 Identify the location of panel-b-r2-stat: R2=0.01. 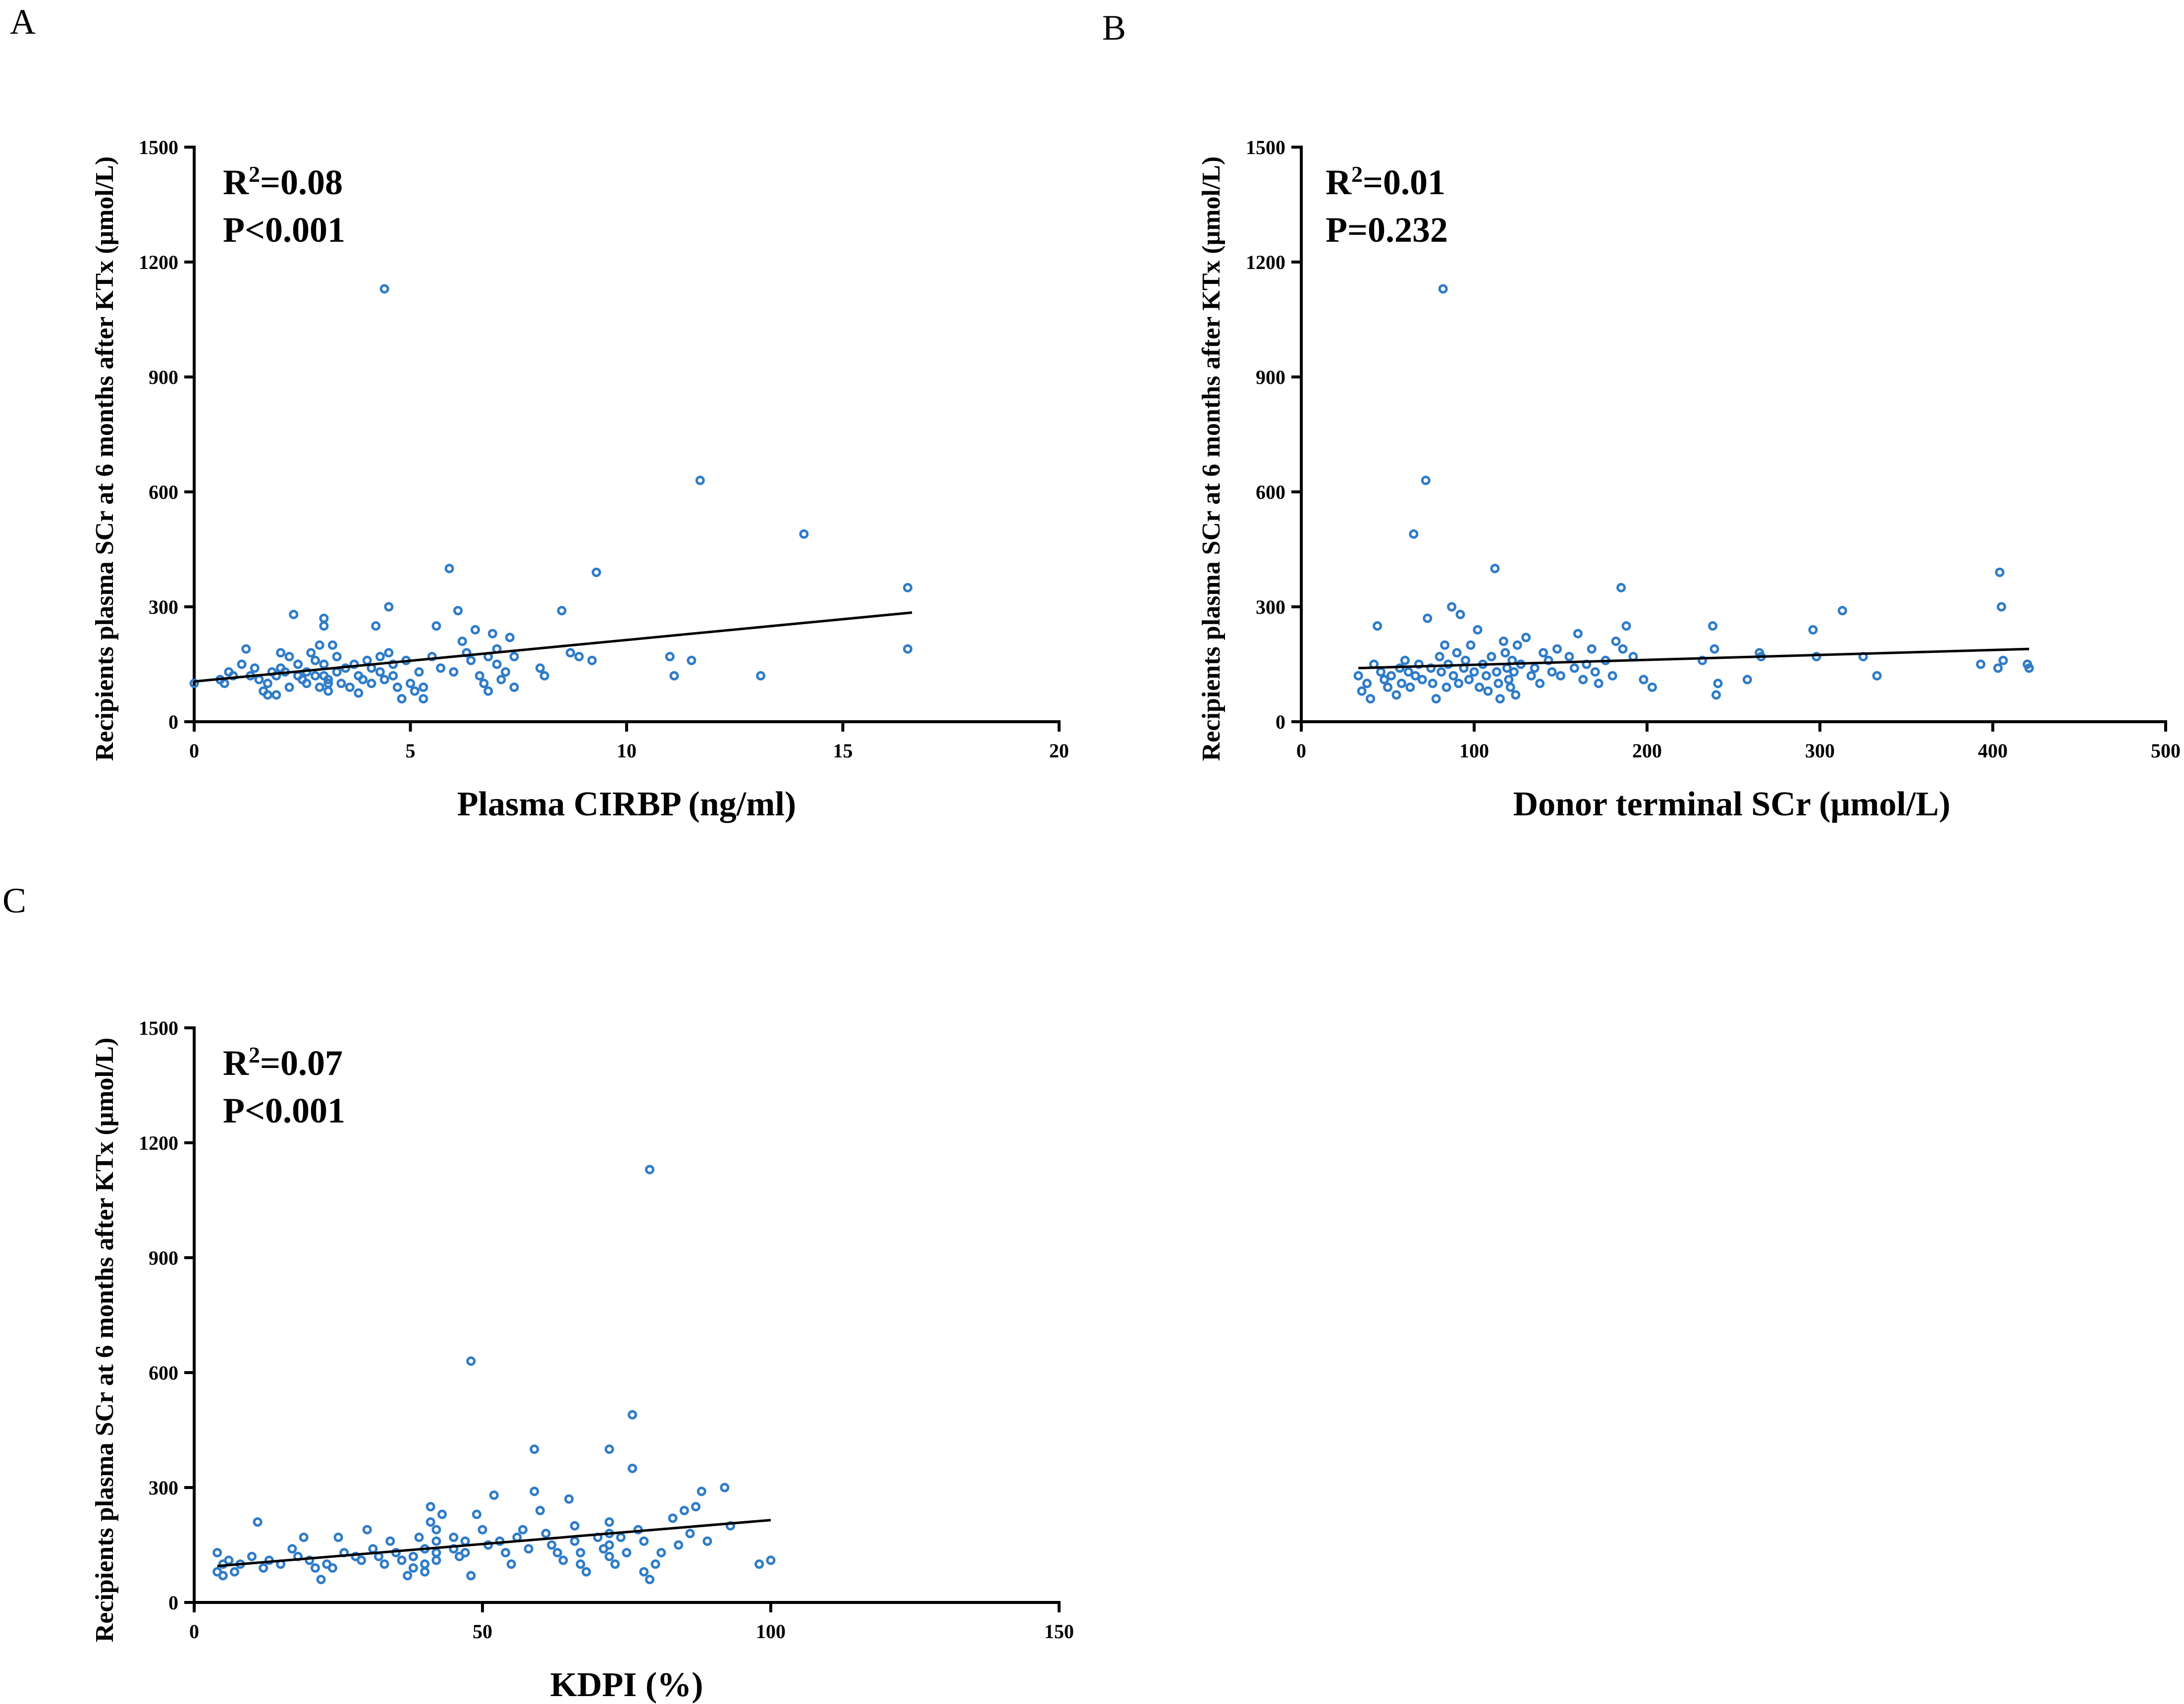
(1385, 182).